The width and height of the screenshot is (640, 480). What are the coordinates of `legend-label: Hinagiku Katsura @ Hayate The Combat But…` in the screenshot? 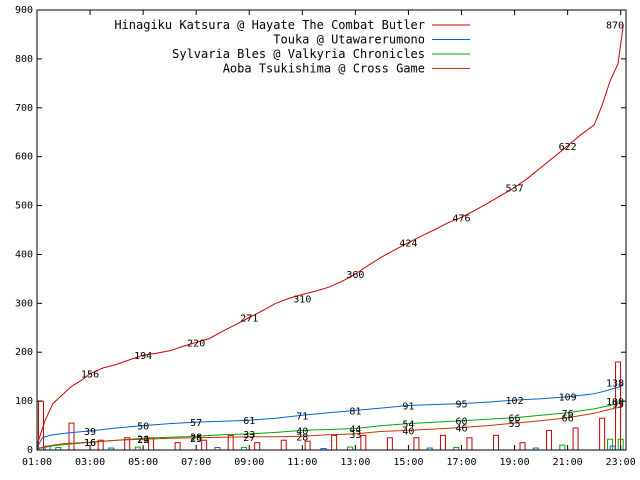 It's located at (269, 25).